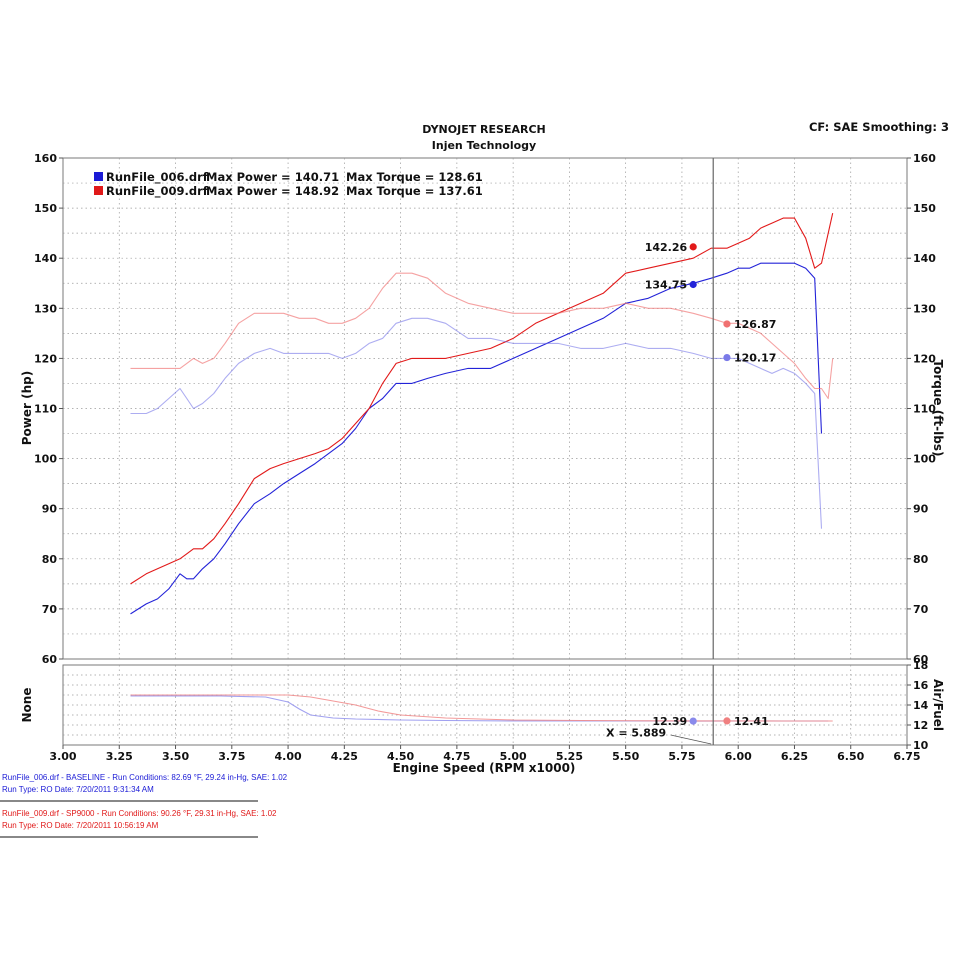  Describe the element at coordinates (794, 756) in the screenshot. I see `x-tick-label: 6.25` at that location.